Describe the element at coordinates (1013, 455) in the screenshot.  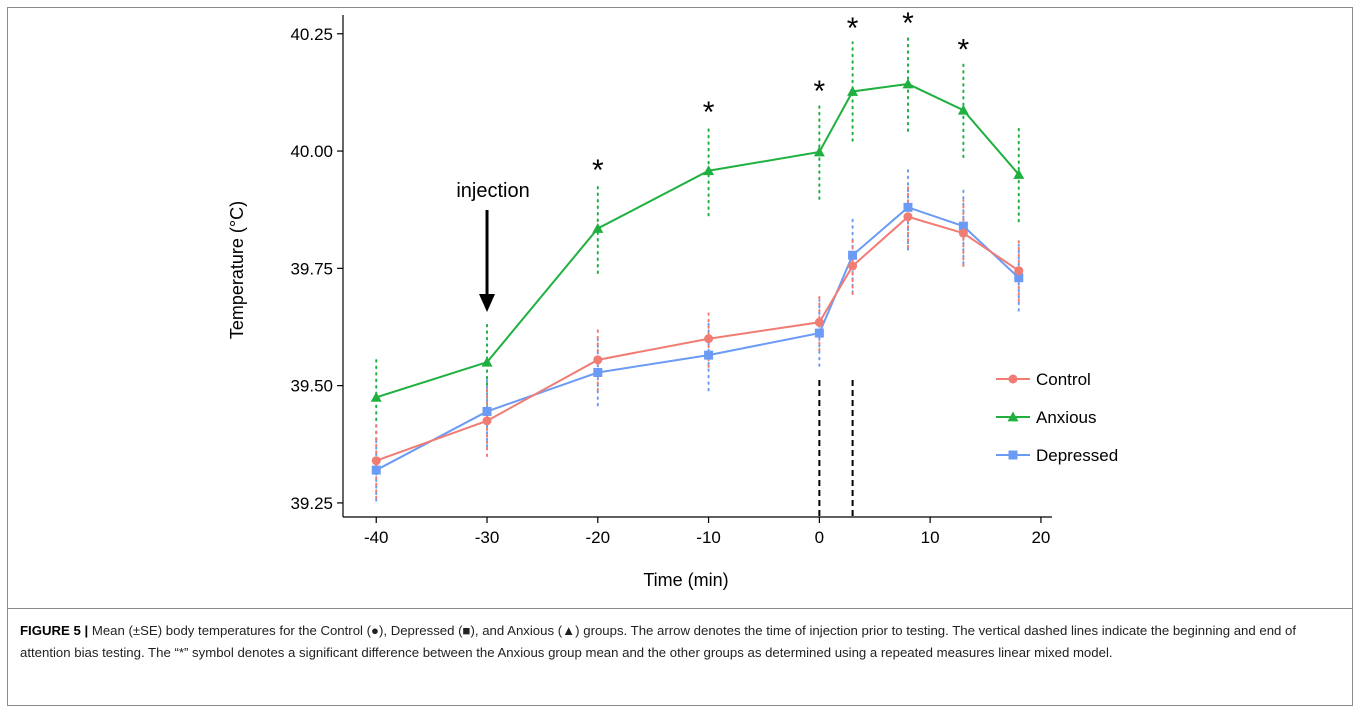
I see `legend-depressed-marker` at that location.